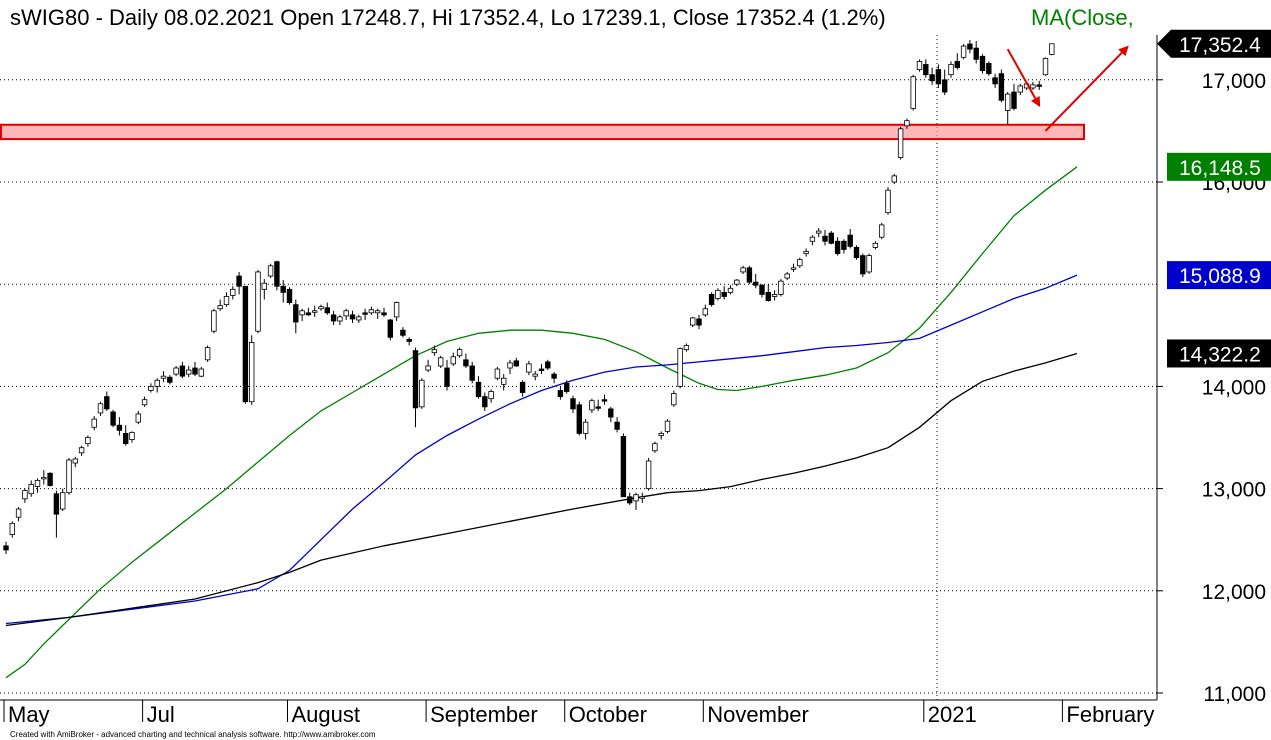 The width and height of the screenshot is (1271, 740). Describe the element at coordinates (1234, 490) in the screenshot. I see `y-tick-label: 13,000` at that location.